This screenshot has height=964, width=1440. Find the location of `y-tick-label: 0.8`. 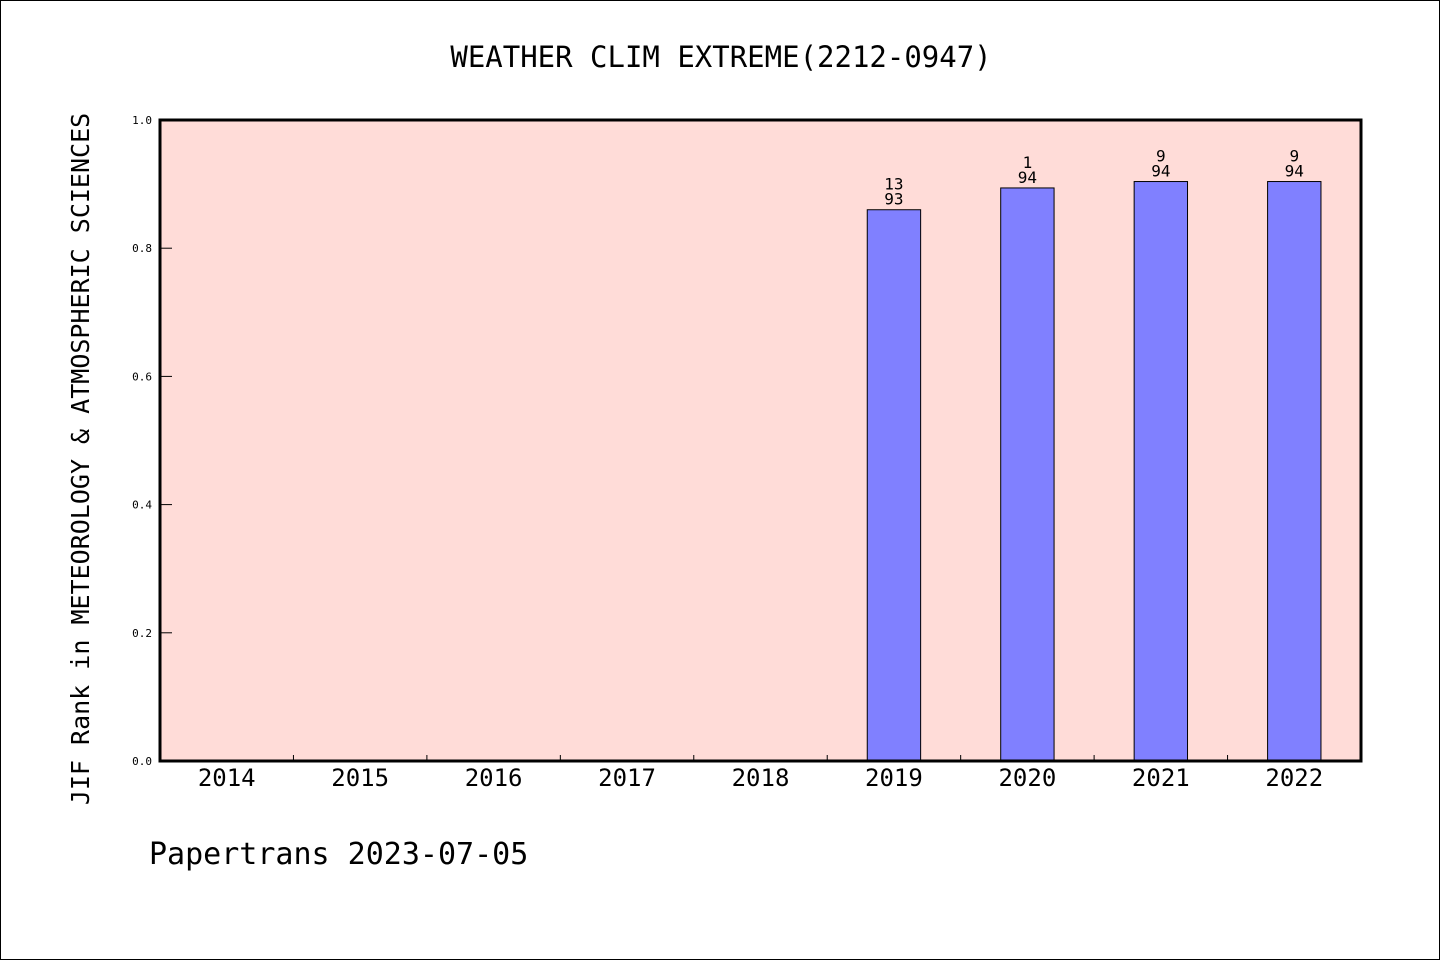

y-tick-label: 0.8 is located at coordinates (142, 248).